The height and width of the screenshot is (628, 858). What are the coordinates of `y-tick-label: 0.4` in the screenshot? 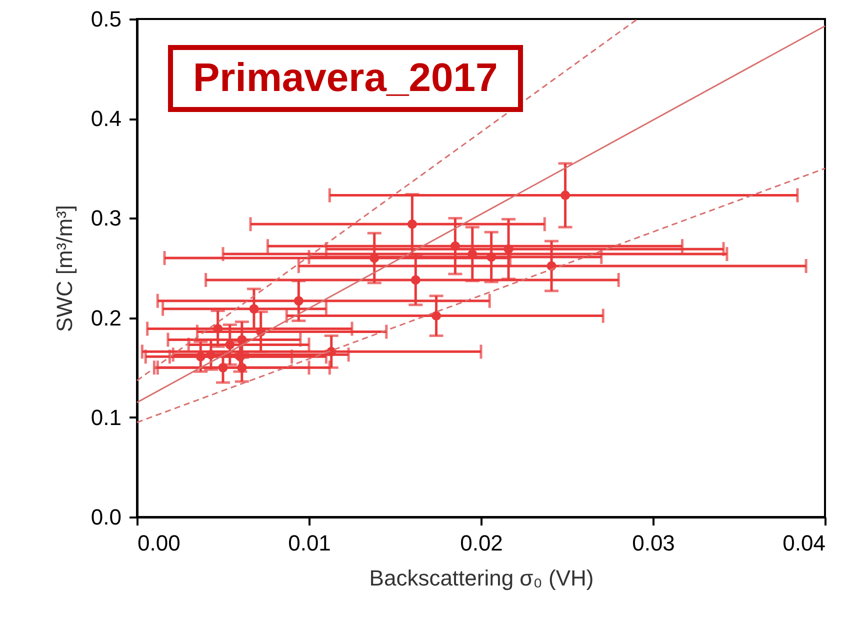 It's located at (106, 119).